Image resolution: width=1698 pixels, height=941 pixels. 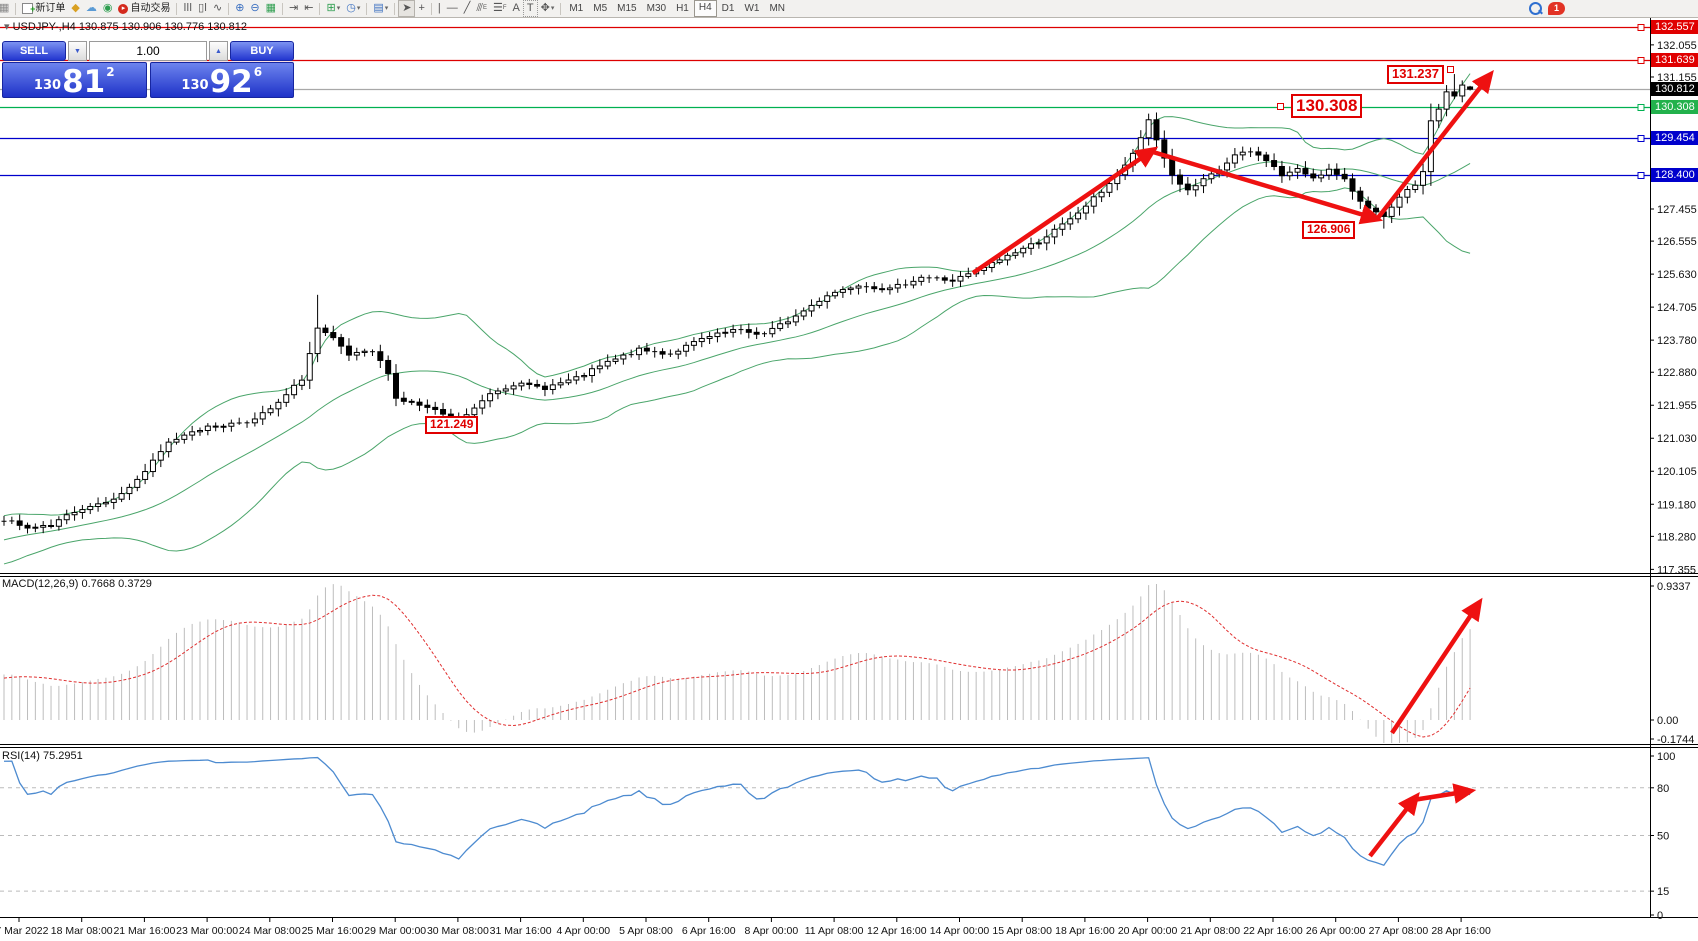 I want to click on sell-price-big: 81, so click(x=84, y=82).